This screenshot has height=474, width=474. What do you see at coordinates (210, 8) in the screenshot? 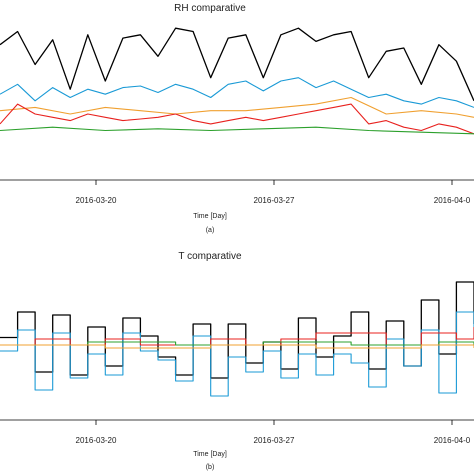
I see `chart-rh-title: RH comparative` at bounding box center [210, 8].